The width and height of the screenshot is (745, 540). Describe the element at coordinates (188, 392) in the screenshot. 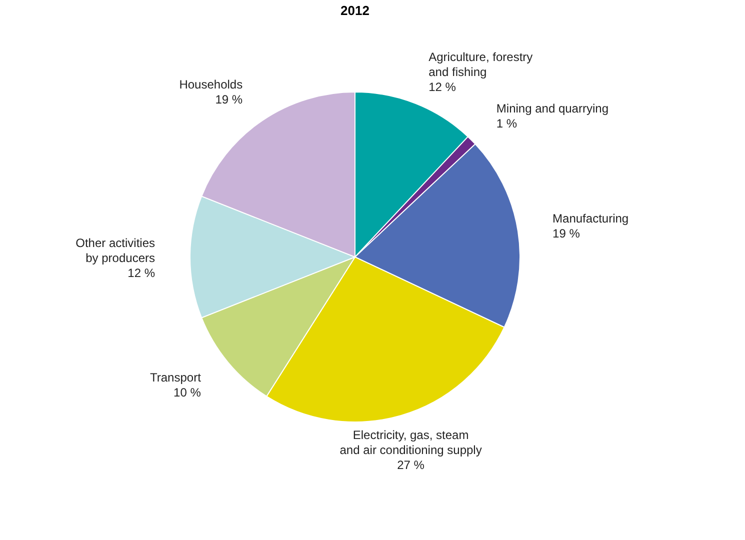

I see `data-label: 10 %` at that location.